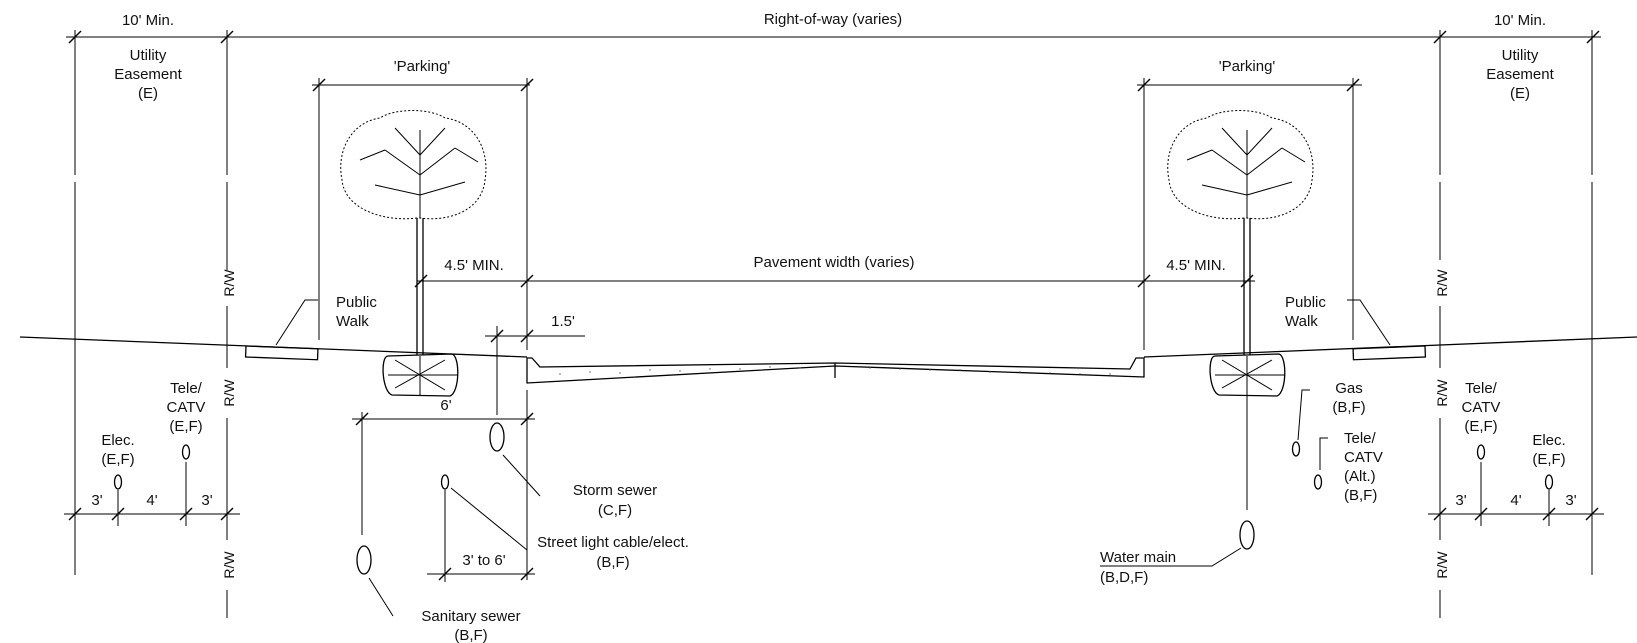  Describe the element at coordinates (1360, 476) in the screenshot. I see `tele-alt-line3: (Alt.)` at that location.